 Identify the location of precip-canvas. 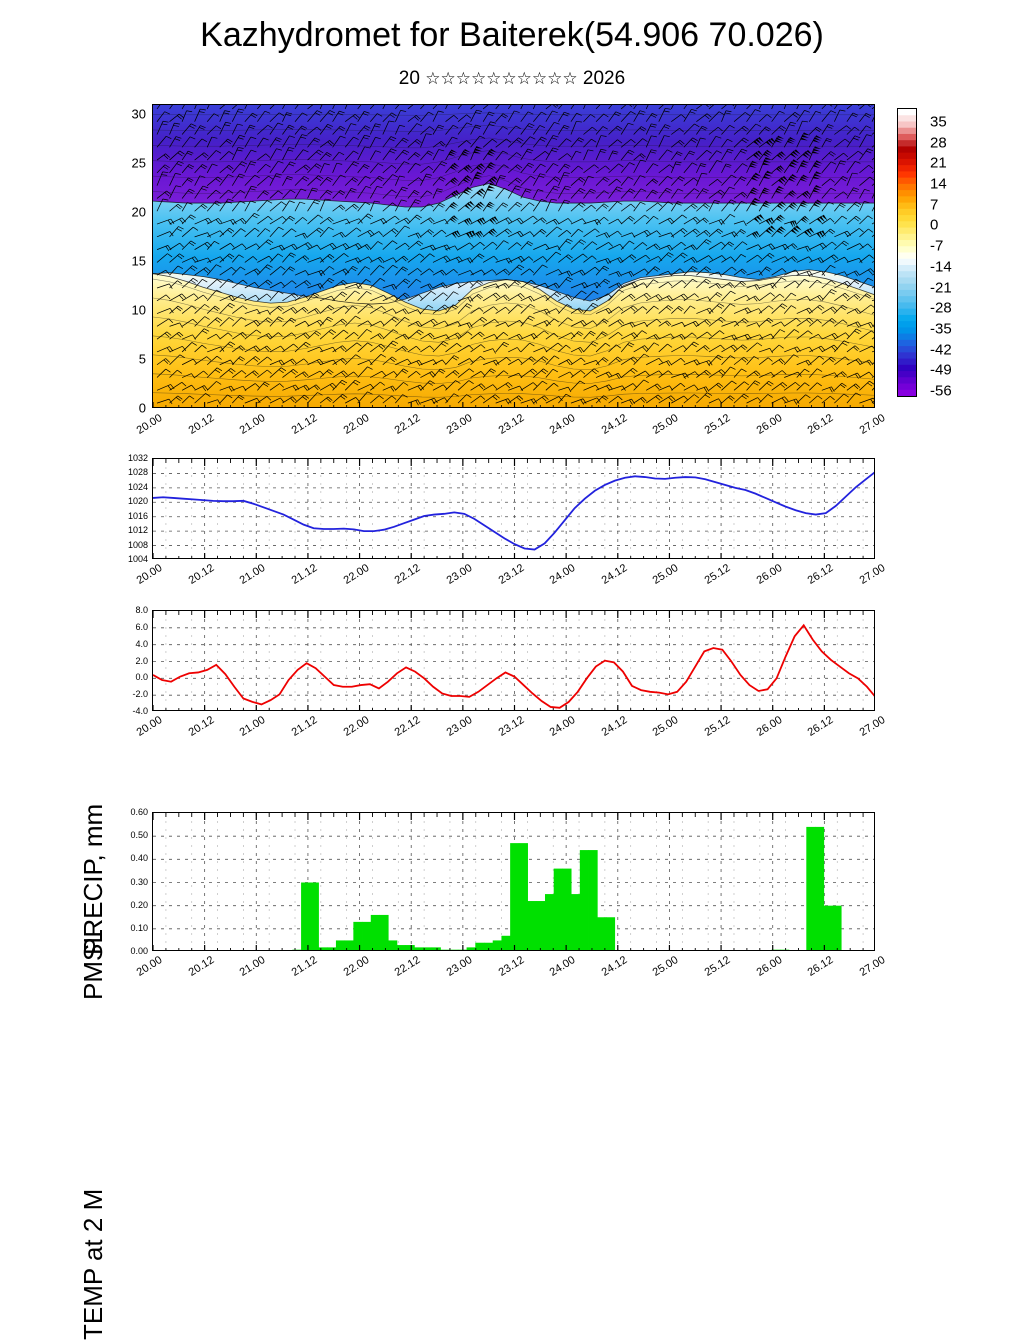
(514, 882).